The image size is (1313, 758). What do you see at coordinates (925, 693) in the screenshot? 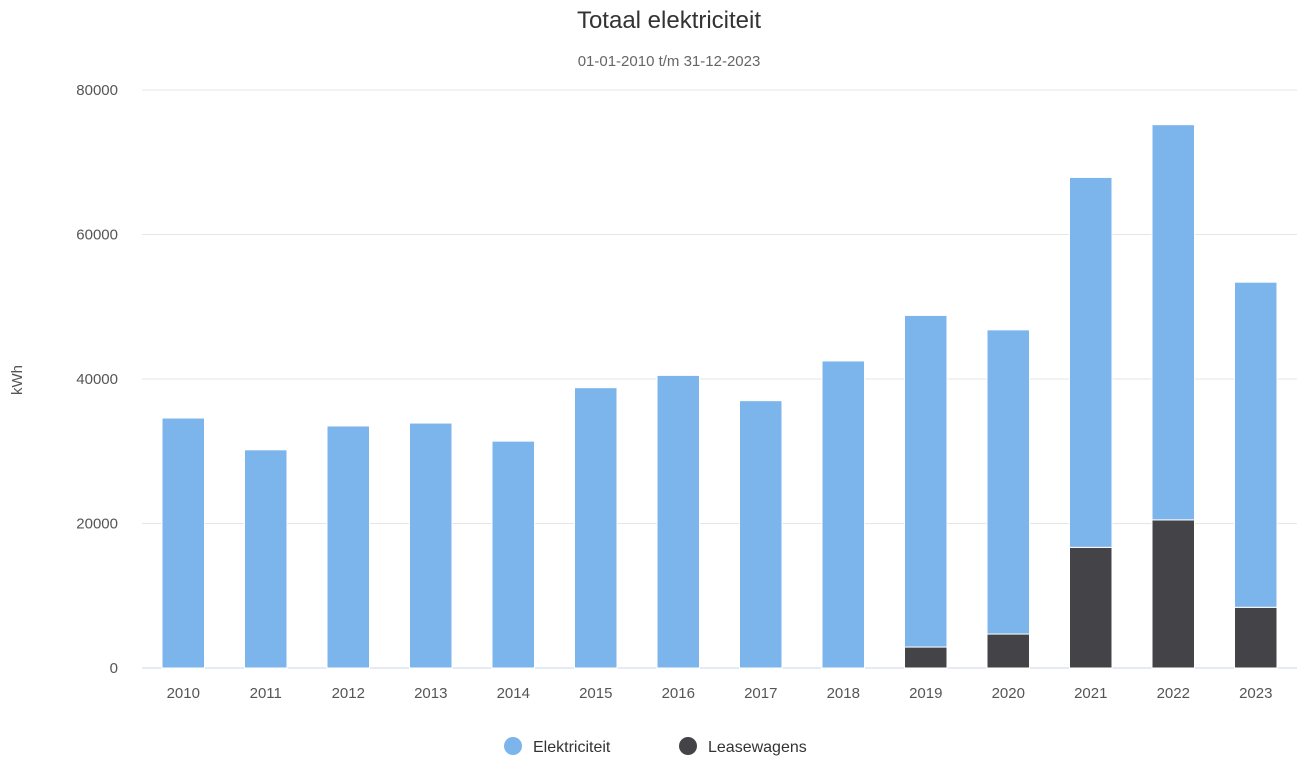
I see `x-tick-label: 2019` at bounding box center [925, 693].